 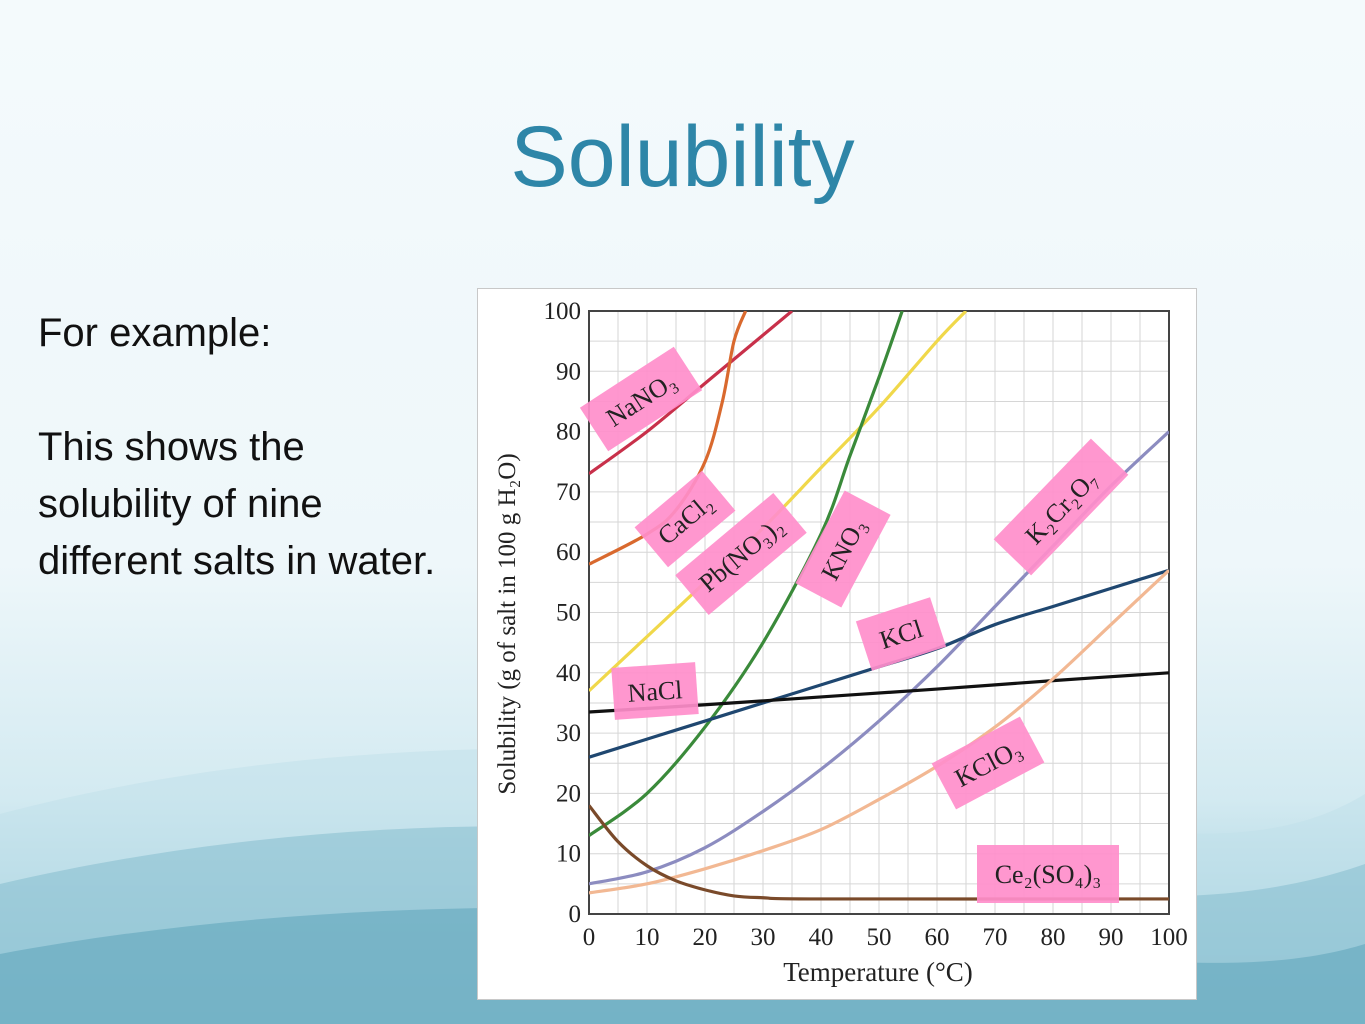 What do you see at coordinates (705, 937) in the screenshot?
I see `x-tick-label: 20` at bounding box center [705, 937].